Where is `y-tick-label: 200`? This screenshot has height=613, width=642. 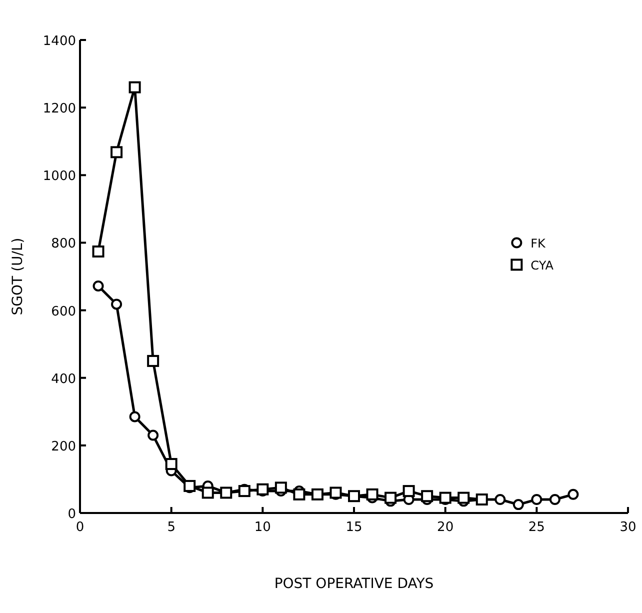
y-tick-label: 200 is located at coordinates (63, 446).